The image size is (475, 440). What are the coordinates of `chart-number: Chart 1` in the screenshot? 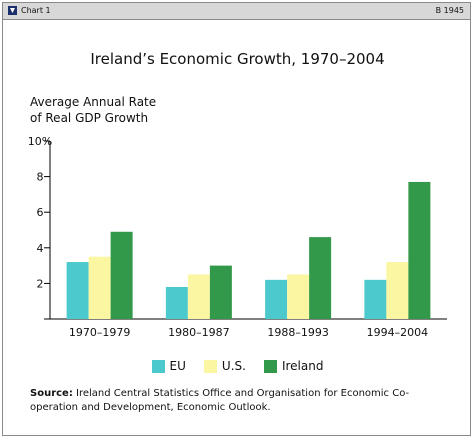 It's located at (36, 10).